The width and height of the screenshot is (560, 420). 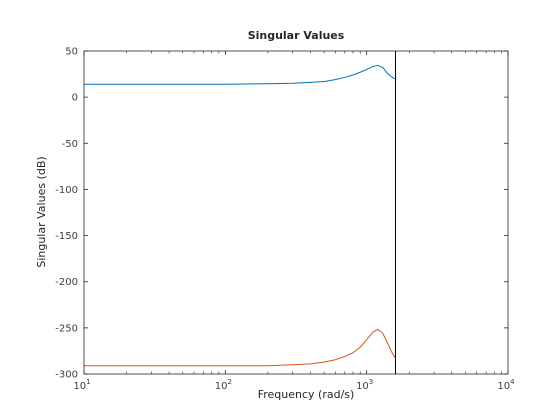 I want to click on x-tick-label: 10¹, so click(x=81, y=385).